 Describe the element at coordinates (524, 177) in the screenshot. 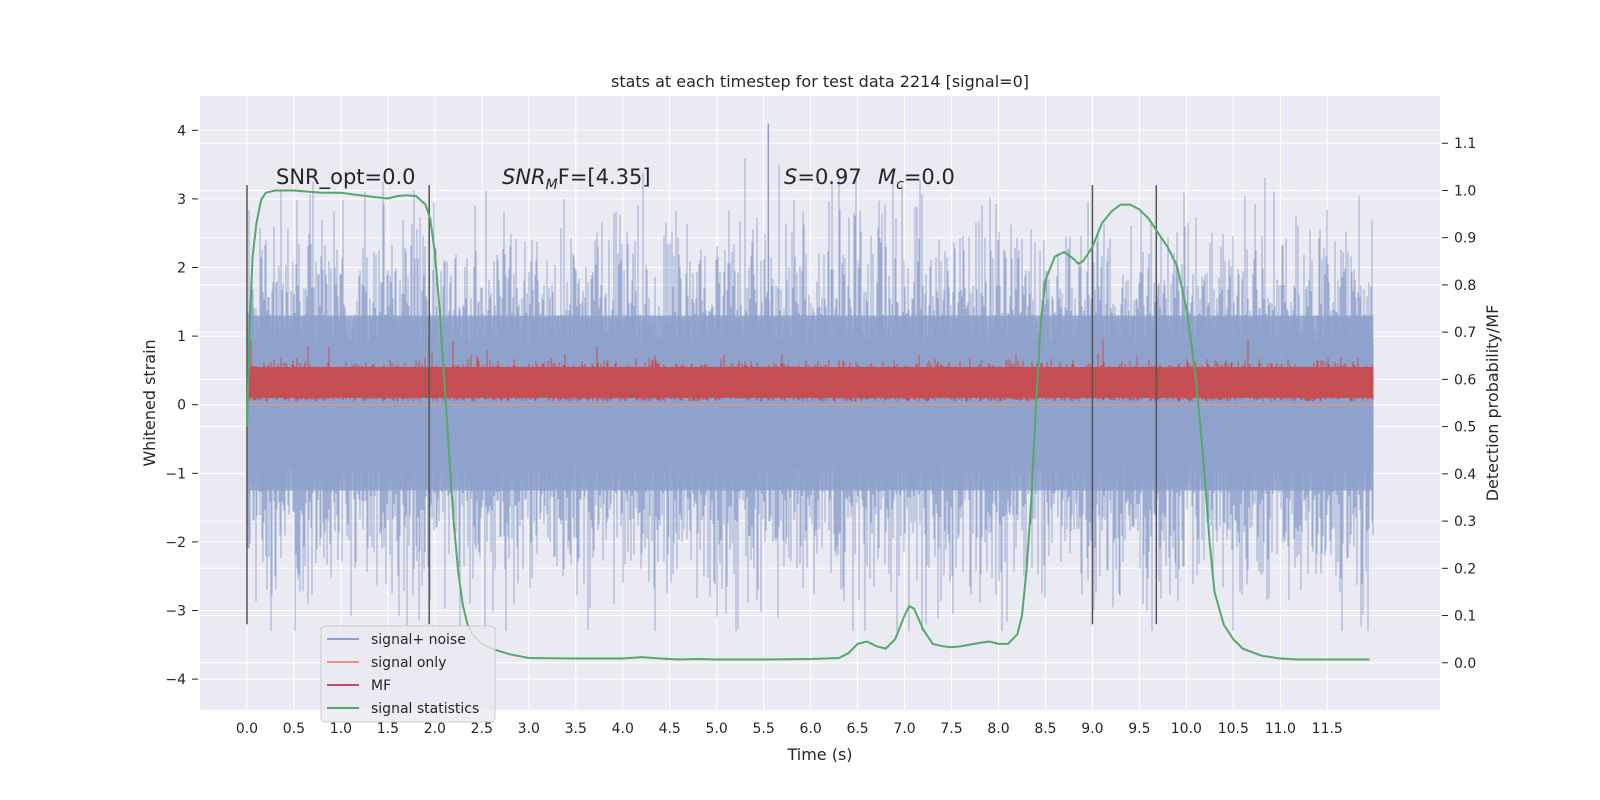

I see `snr-mf-main: SNR` at that location.